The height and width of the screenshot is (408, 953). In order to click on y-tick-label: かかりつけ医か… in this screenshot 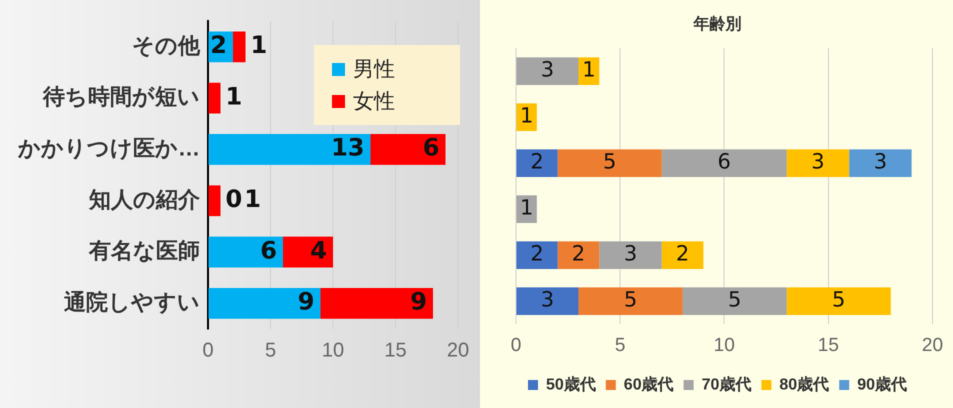, I will do `click(108, 148)`.